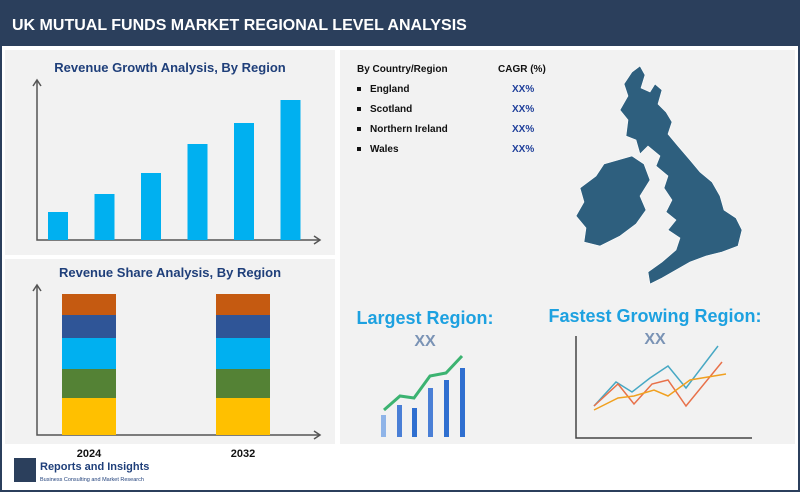 The height and width of the screenshot is (497, 800). Describe the element at coordinates (170, 272) in the screenshot. I see `chart-title: Revenue Share Analysis, By Region` at that location.